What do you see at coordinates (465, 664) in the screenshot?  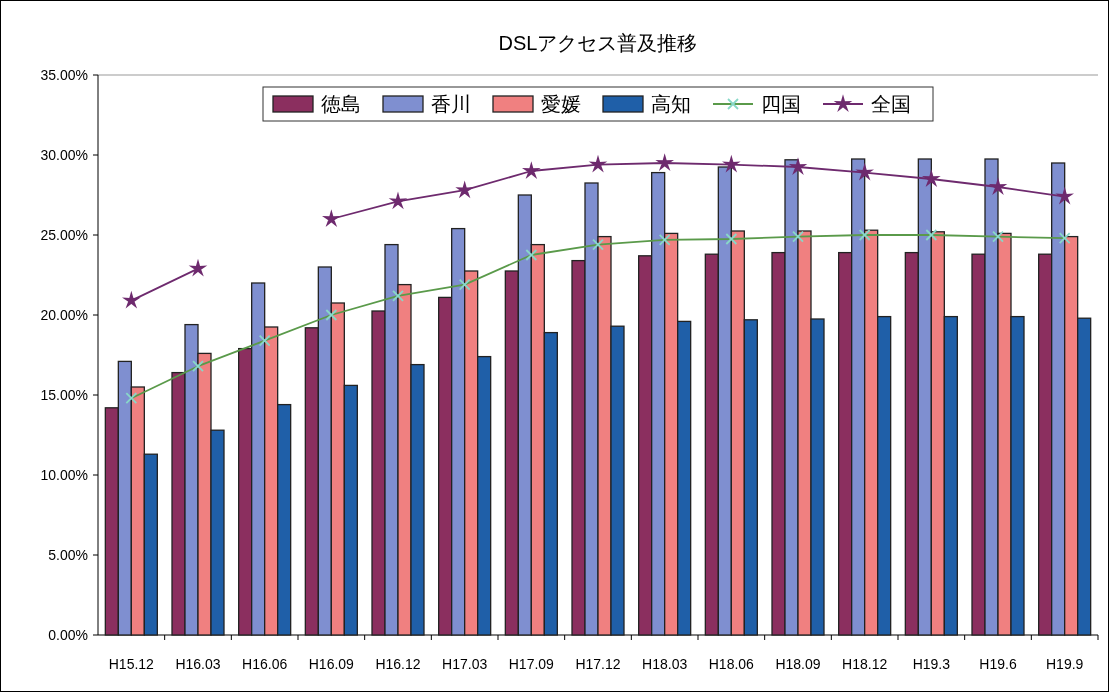 I see `x-tick-label: H17.03` at bounding box center [465, 664].